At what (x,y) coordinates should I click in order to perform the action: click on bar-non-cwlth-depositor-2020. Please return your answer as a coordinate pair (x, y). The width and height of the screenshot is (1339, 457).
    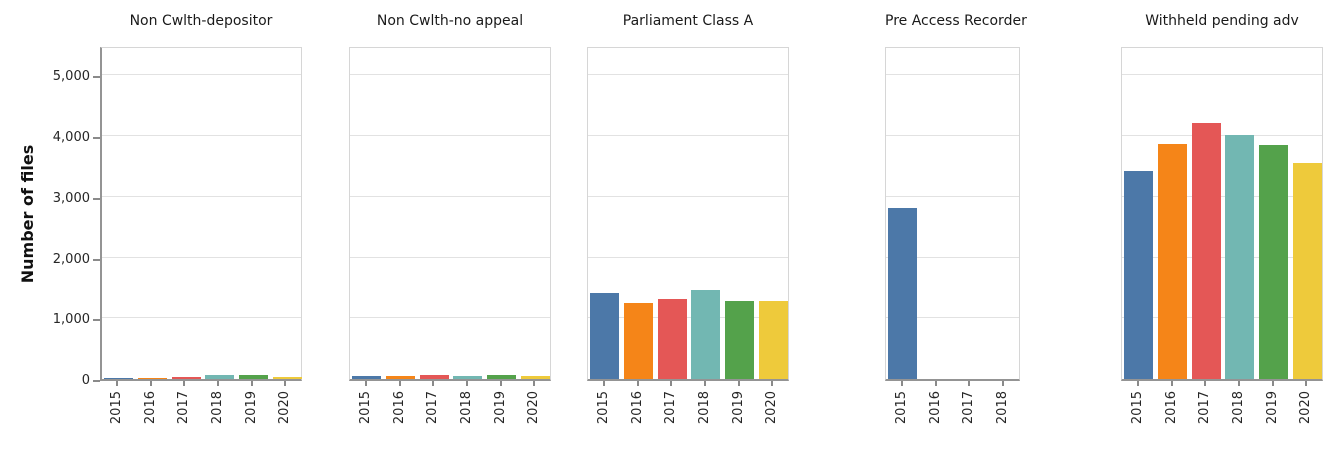
    Looking at the image, I should click on (287, 378).